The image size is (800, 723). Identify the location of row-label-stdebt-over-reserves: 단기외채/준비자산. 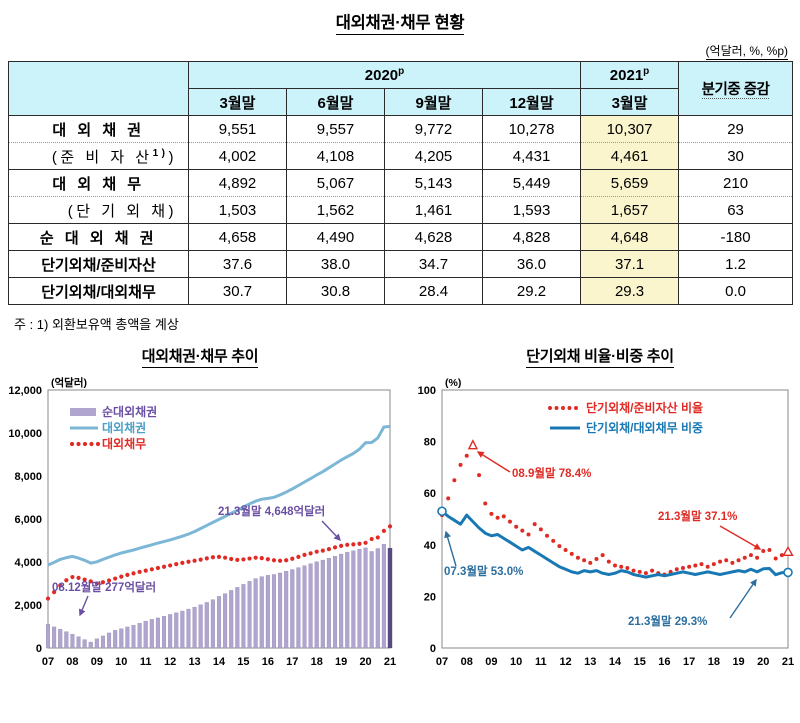
(98, 264).